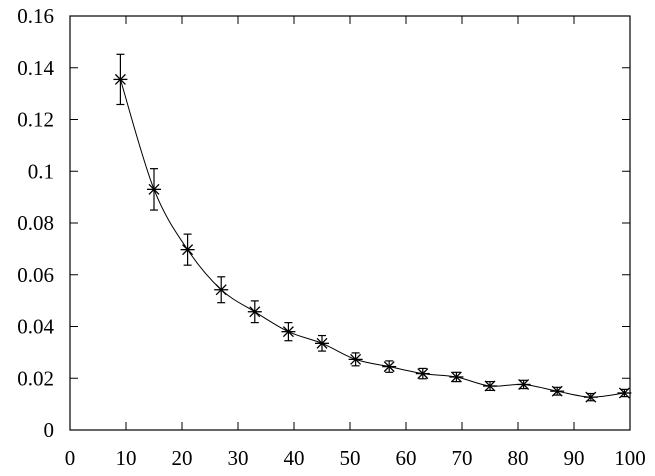 This screenshot has width=655, height=476. Describe the element at coordinates (630, 458) in the screenshot. I see `x-tick-label: 100` at that location.